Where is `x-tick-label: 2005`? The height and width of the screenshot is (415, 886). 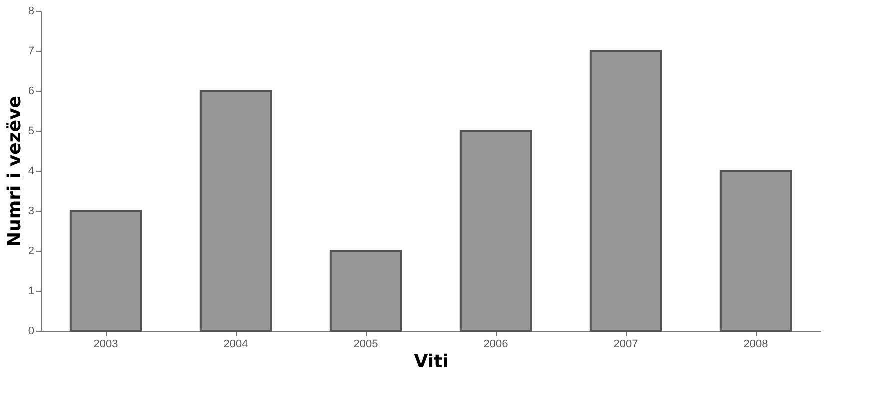
x-tick-label: 2005 is located at coordinates (366, 344).